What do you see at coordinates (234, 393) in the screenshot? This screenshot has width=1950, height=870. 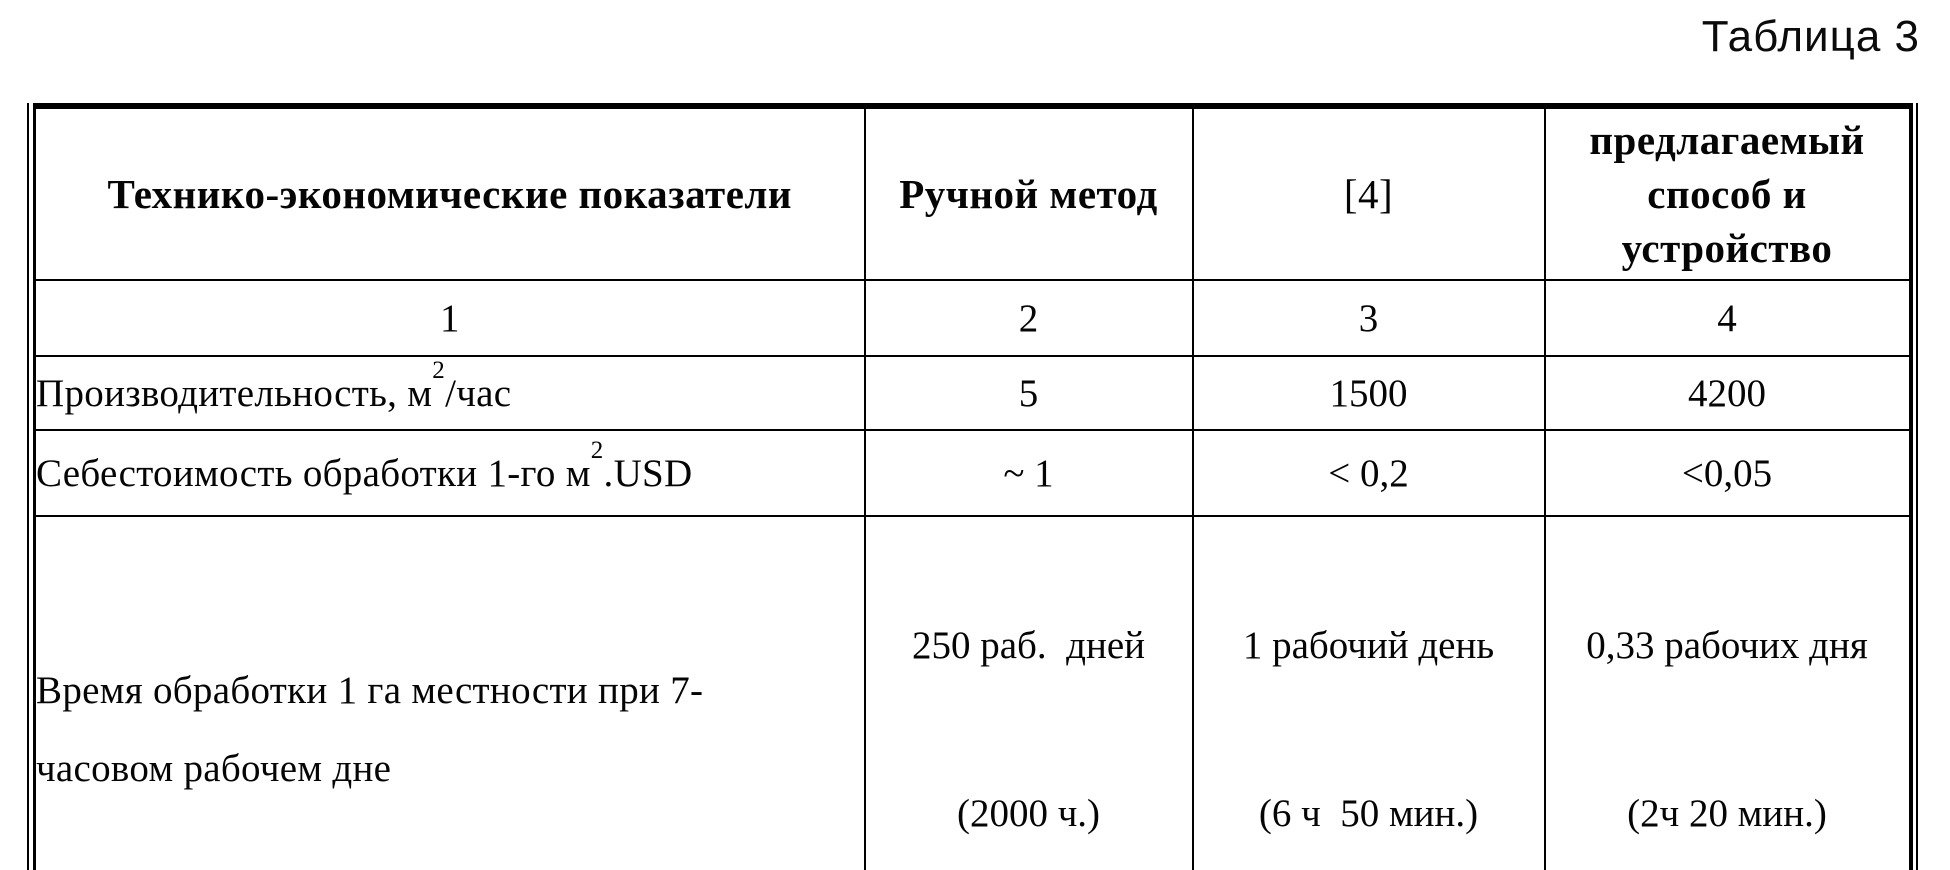 I see `productivity-label-text: Производительность, м` at bounding box center [234, 393].